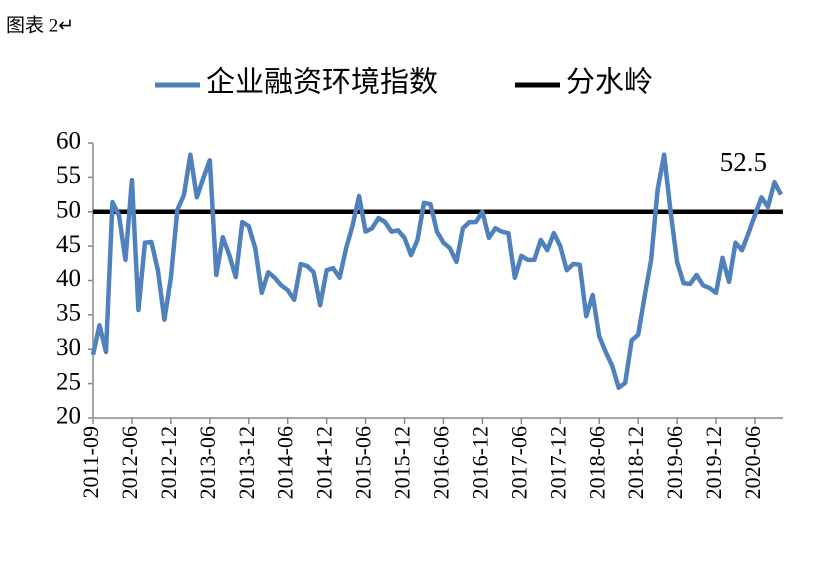 The image size is (813, 562). What do you see at coordinates (246, 462) in the screenshot?
I see `x-tick-label: 2013-12` at bounding box center [246, 462].